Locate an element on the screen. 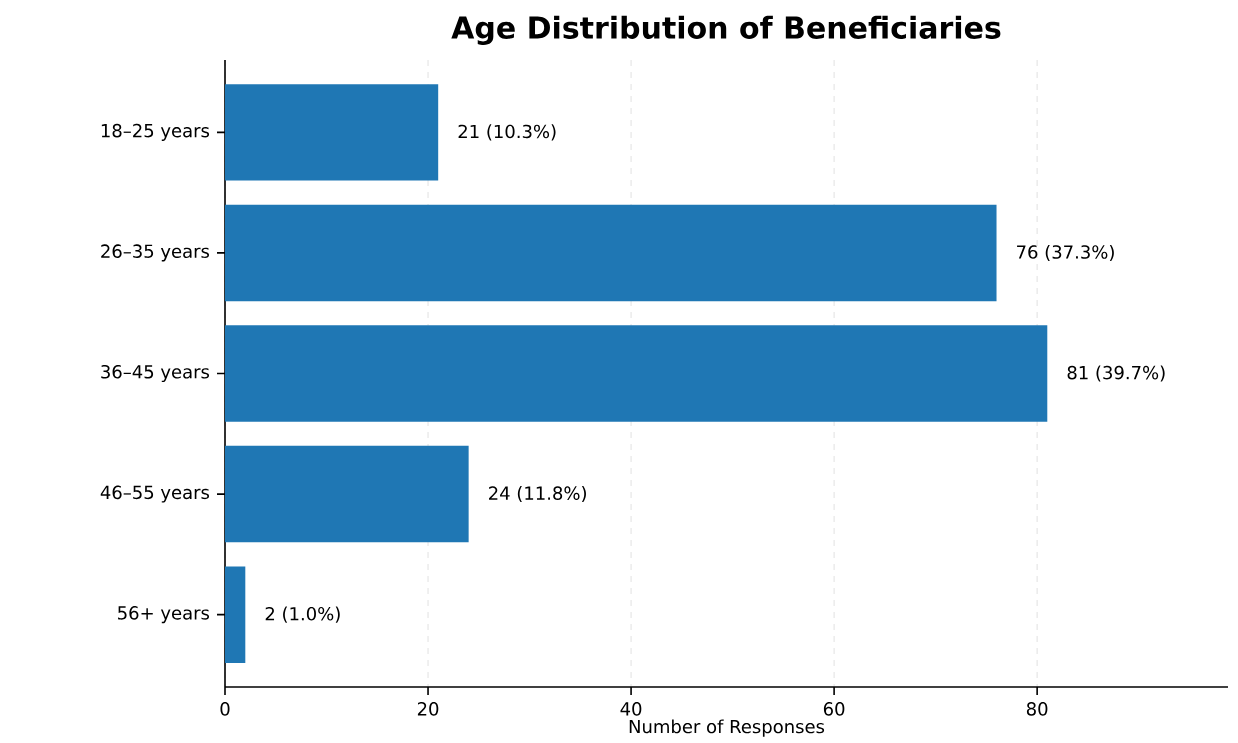  y-tick-label: 36–45 years is located at coordinates (155, 373).